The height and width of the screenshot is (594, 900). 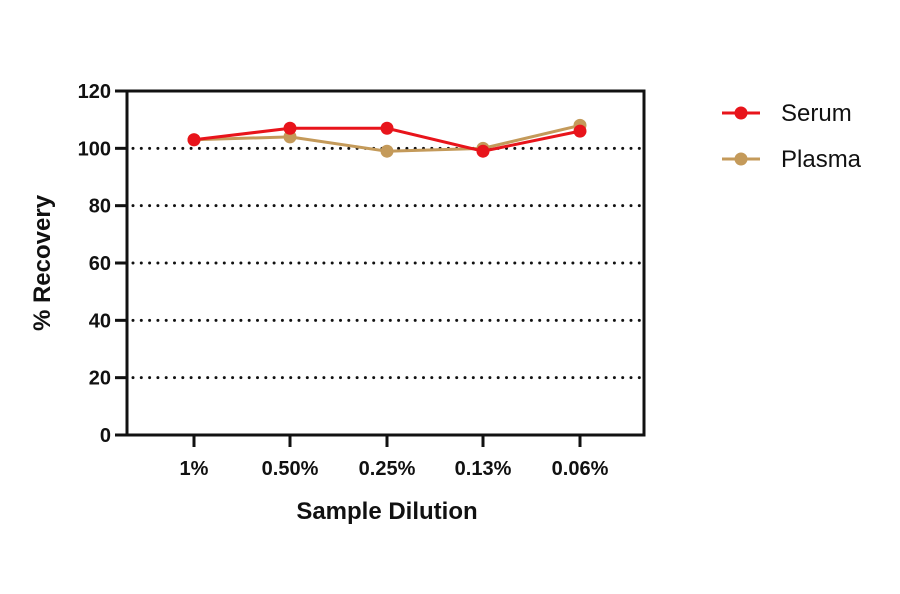 I want to click on x-tick-label: 0.25%, so click(x=387, y=469).